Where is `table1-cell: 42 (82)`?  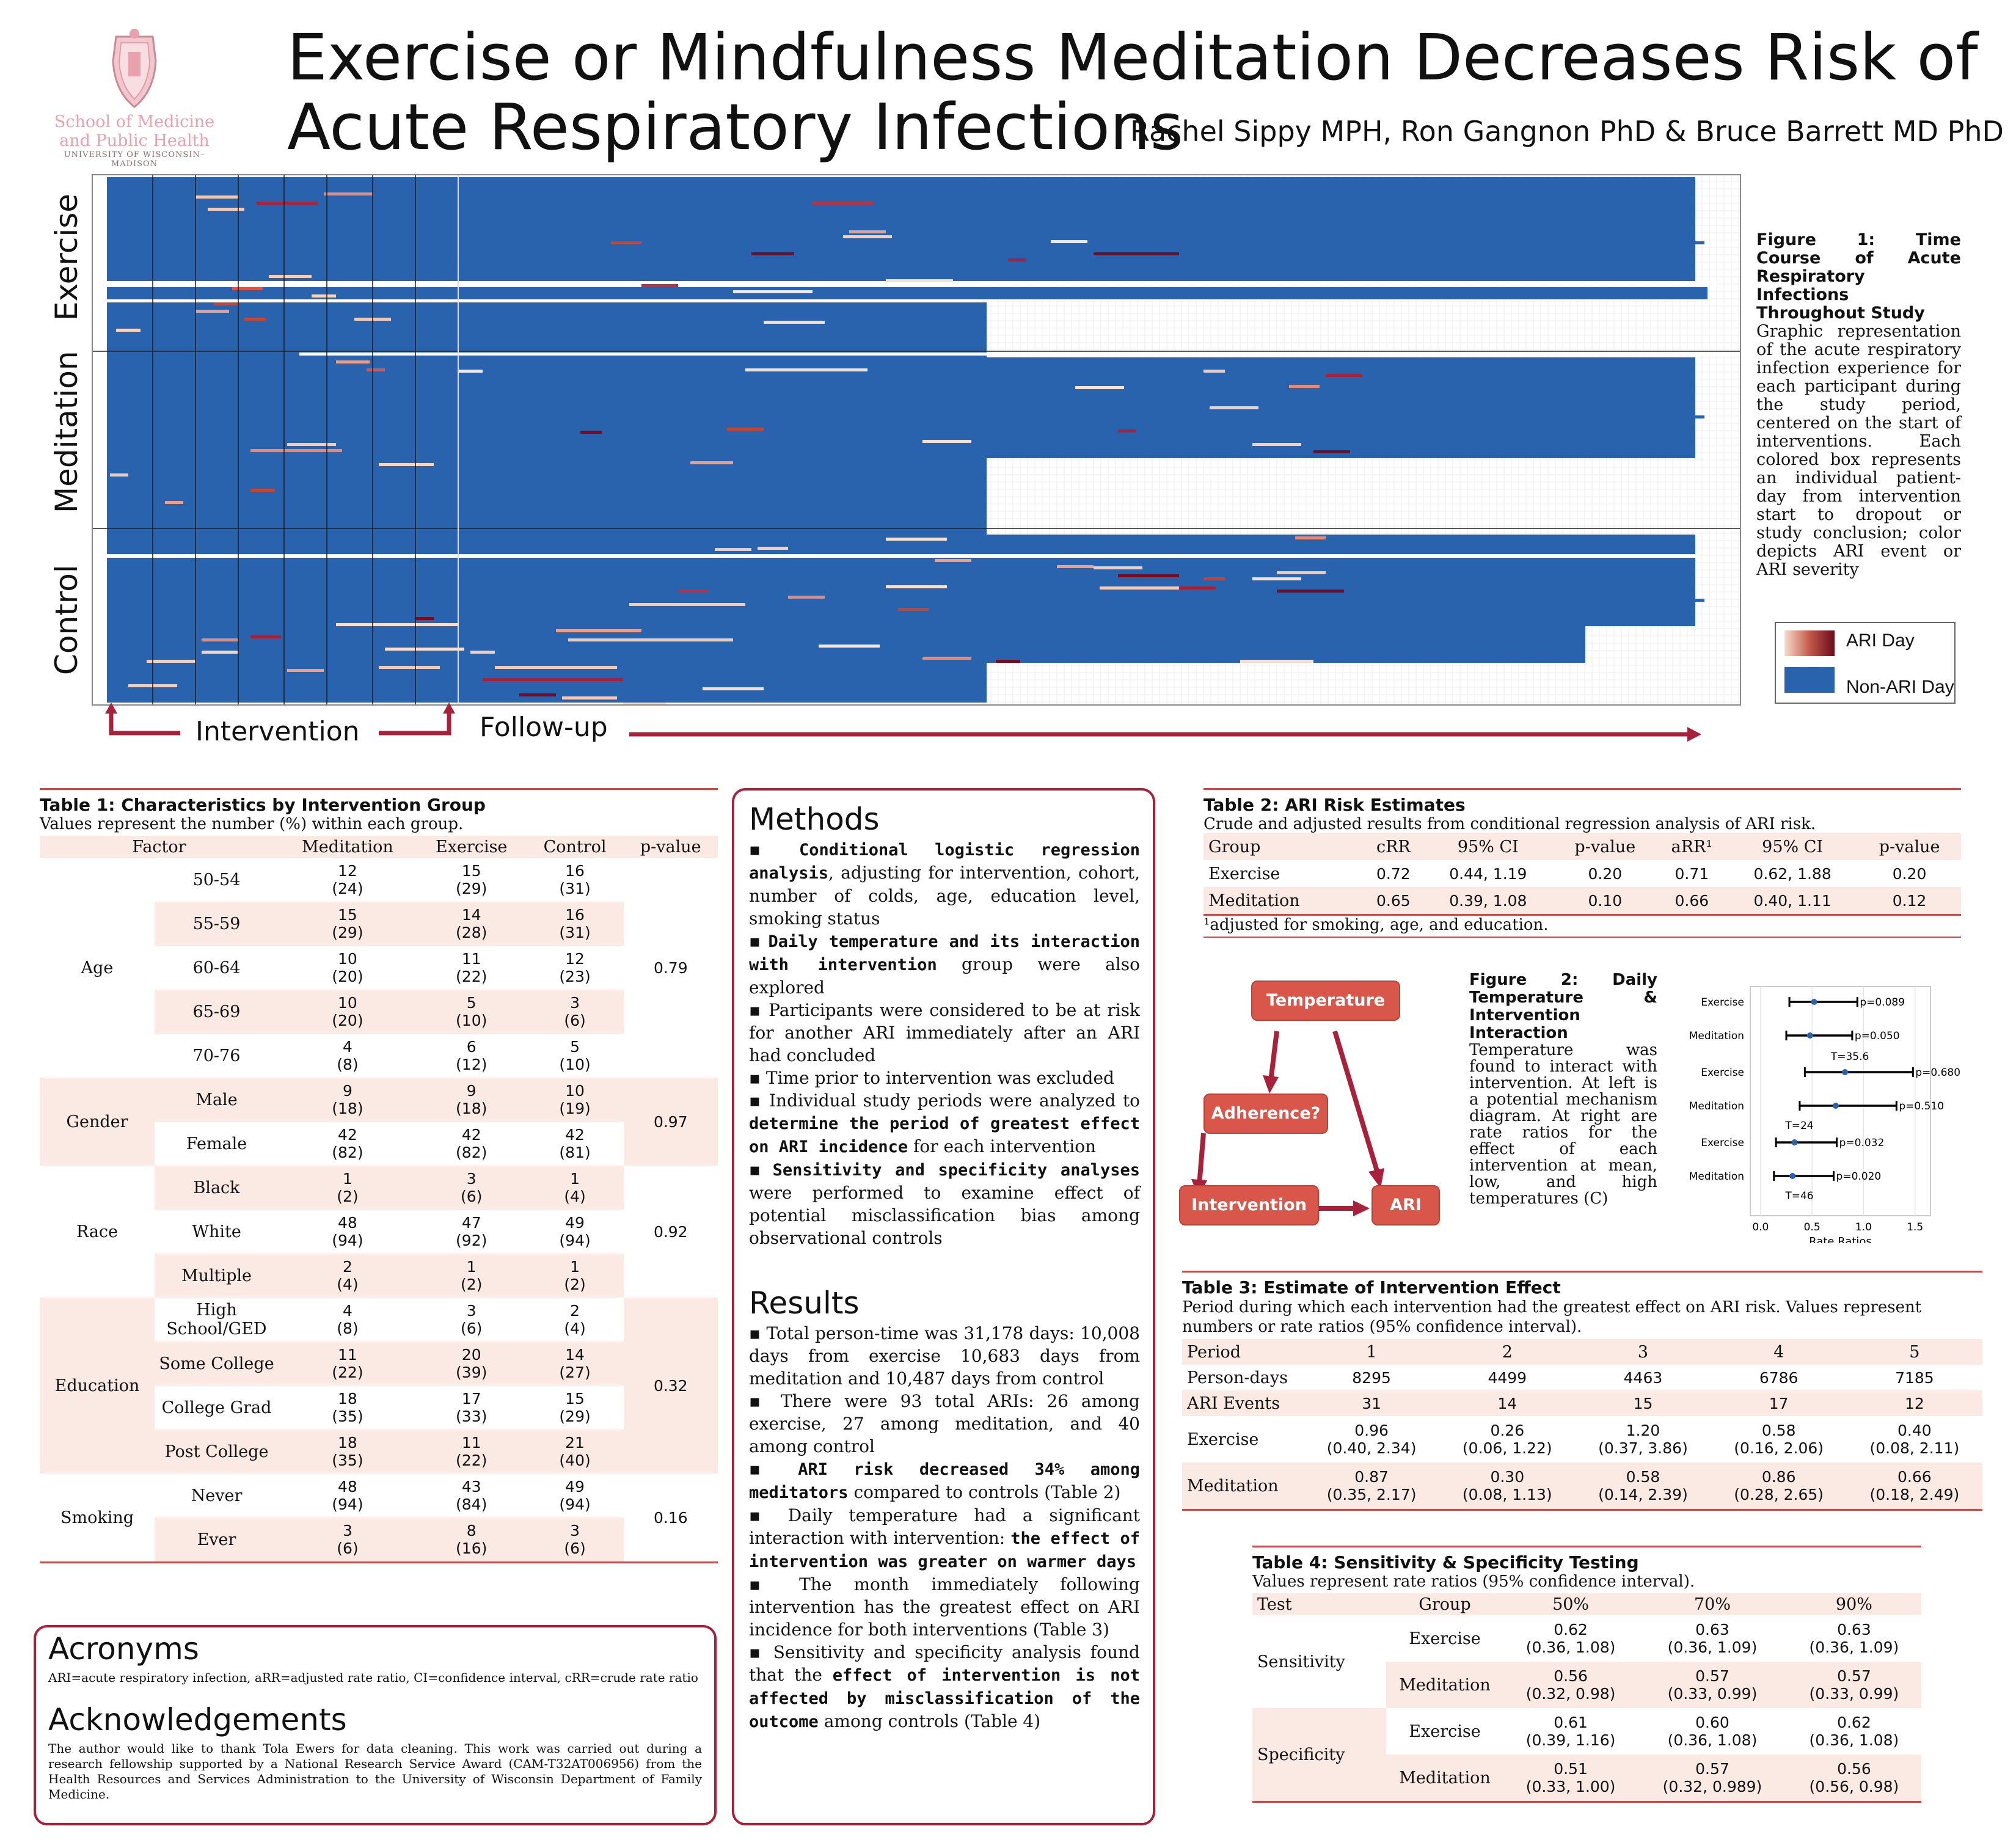
table1-cell: 42 (82) is located at coordinates (348, 1144).